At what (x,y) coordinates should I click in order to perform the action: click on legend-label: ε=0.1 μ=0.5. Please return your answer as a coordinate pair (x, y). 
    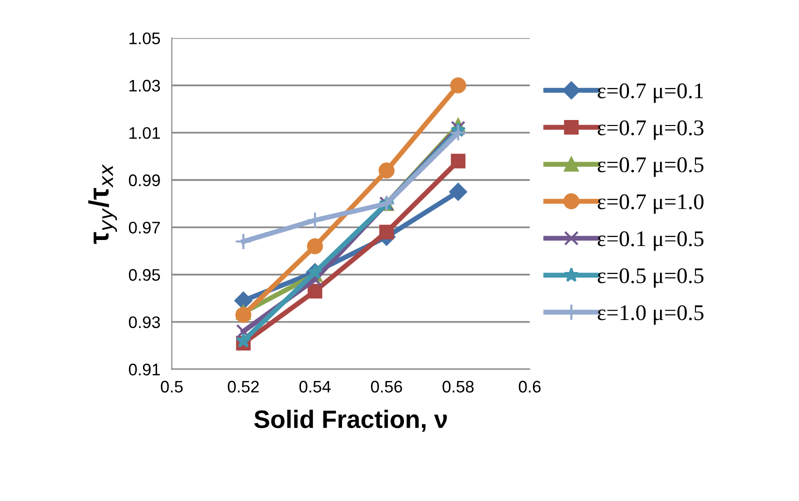
    Looking at the image, I should click on (651, 241).